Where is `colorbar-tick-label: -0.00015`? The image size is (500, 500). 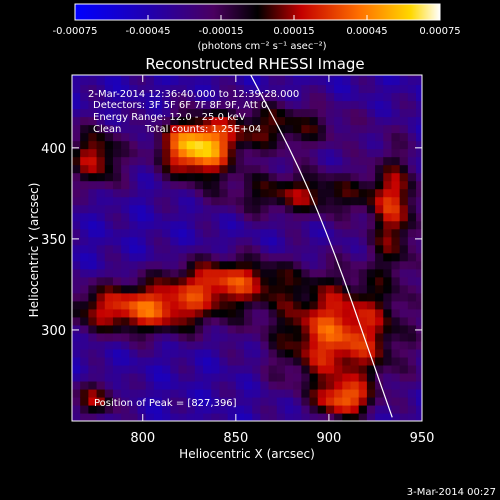 colorbar-tick-label: -0.00015 is located at coordinates (221, 31).